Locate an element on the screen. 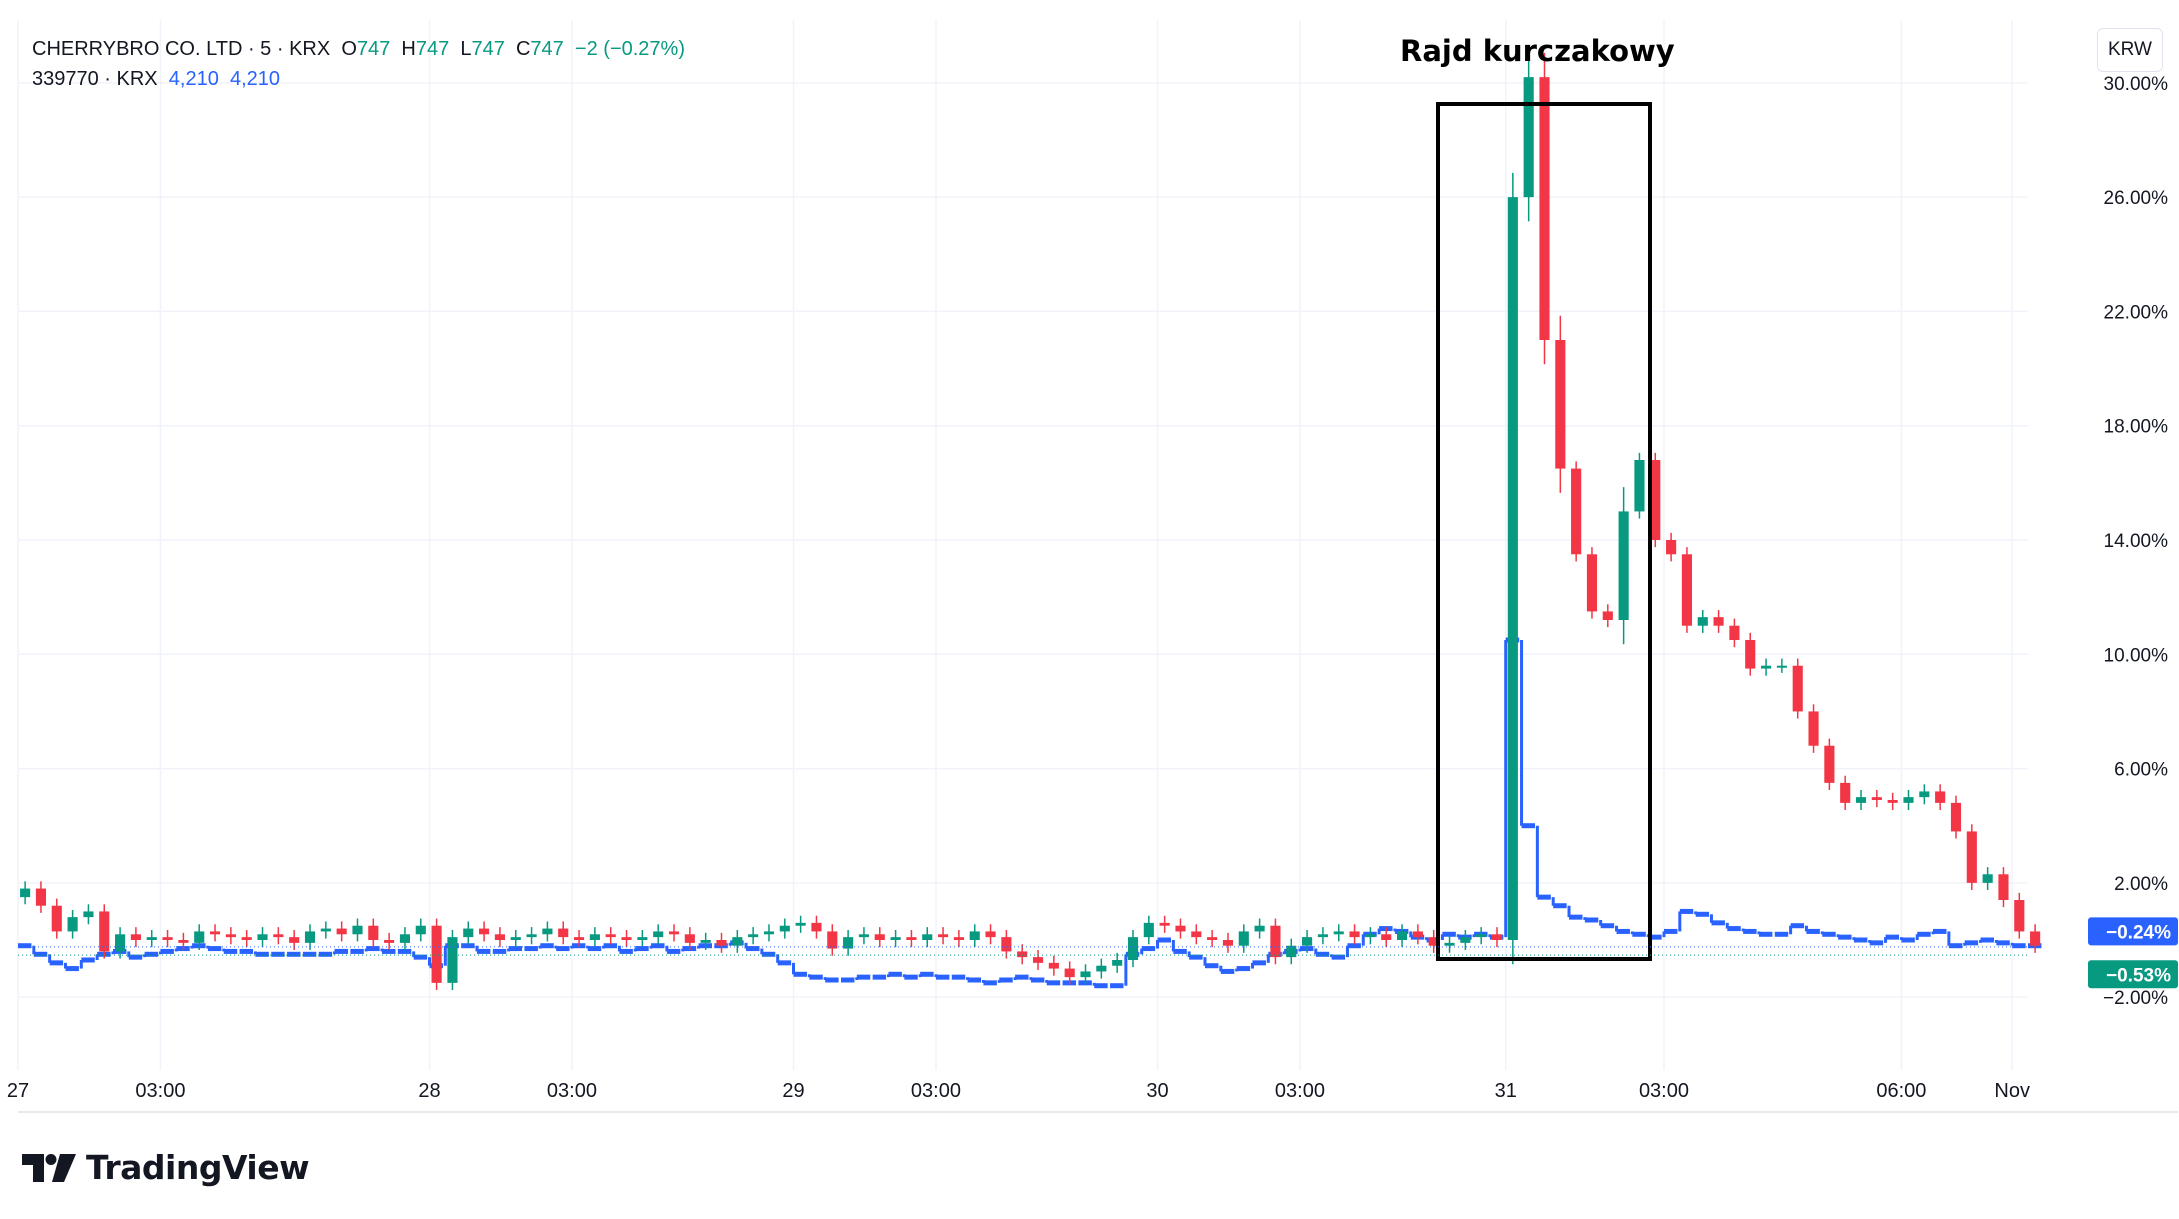 Image resolution: width=2179 pixels, height=1219 pixels. legend-compare-row: 339770 · KRX 4,210 4,210 is located at coordinates (358, 79).